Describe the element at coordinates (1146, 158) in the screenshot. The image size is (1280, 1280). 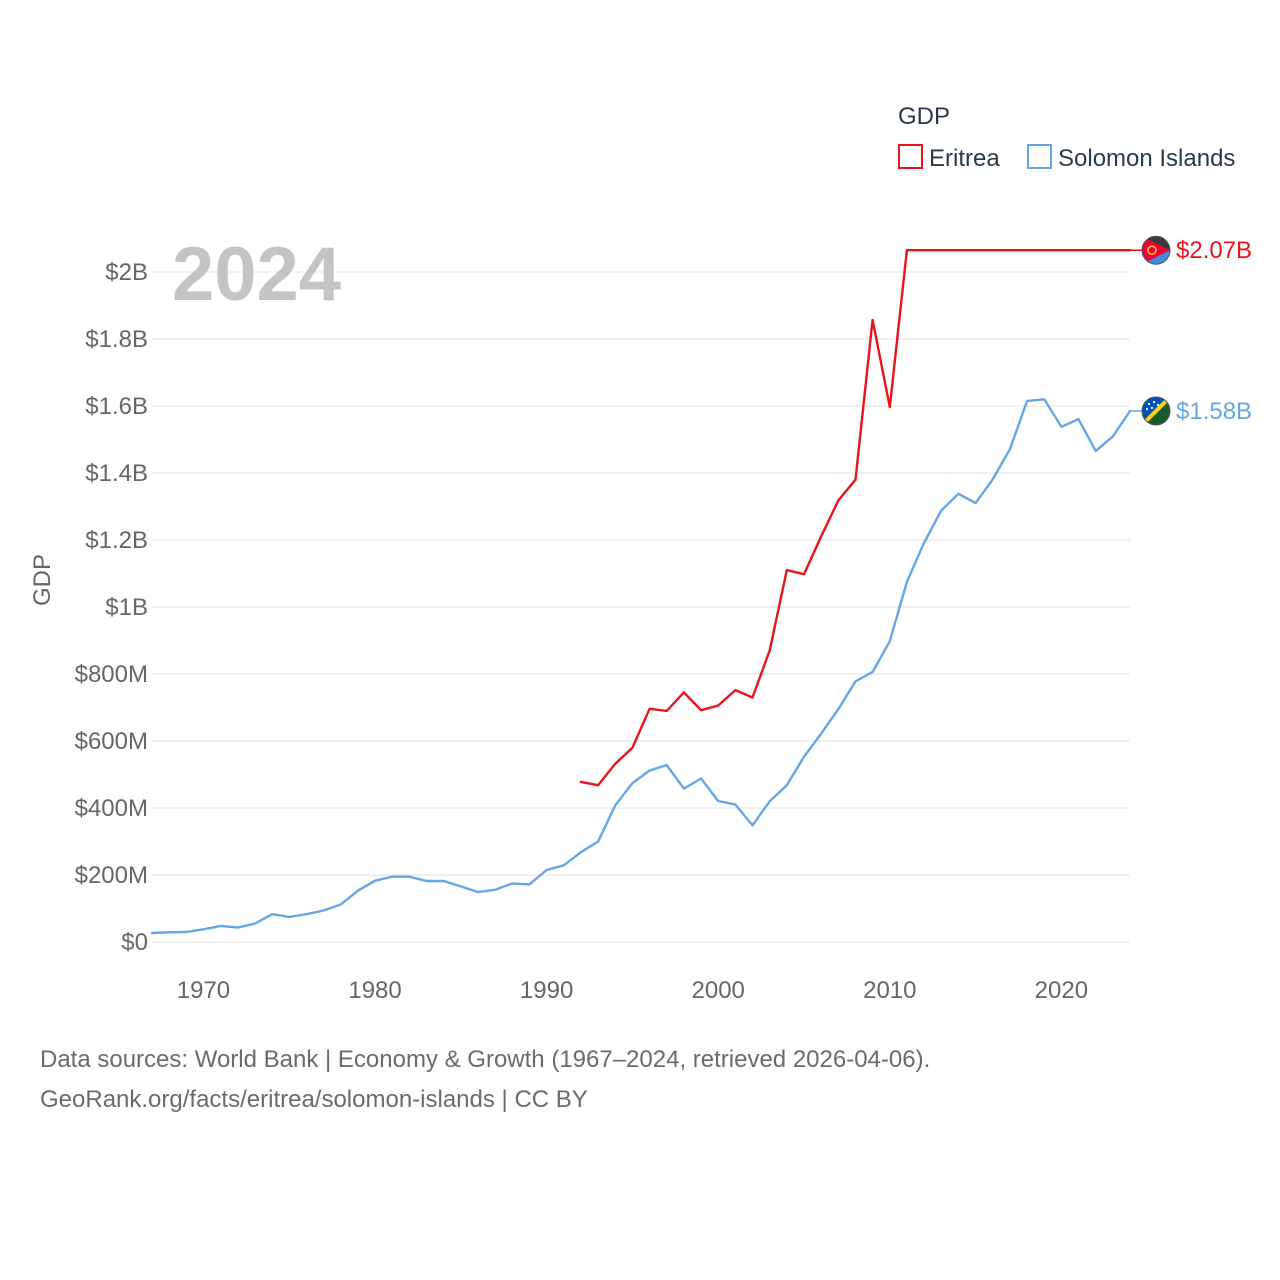
I see `legend-label-solomon-islands: Solomon Islands` at that location.